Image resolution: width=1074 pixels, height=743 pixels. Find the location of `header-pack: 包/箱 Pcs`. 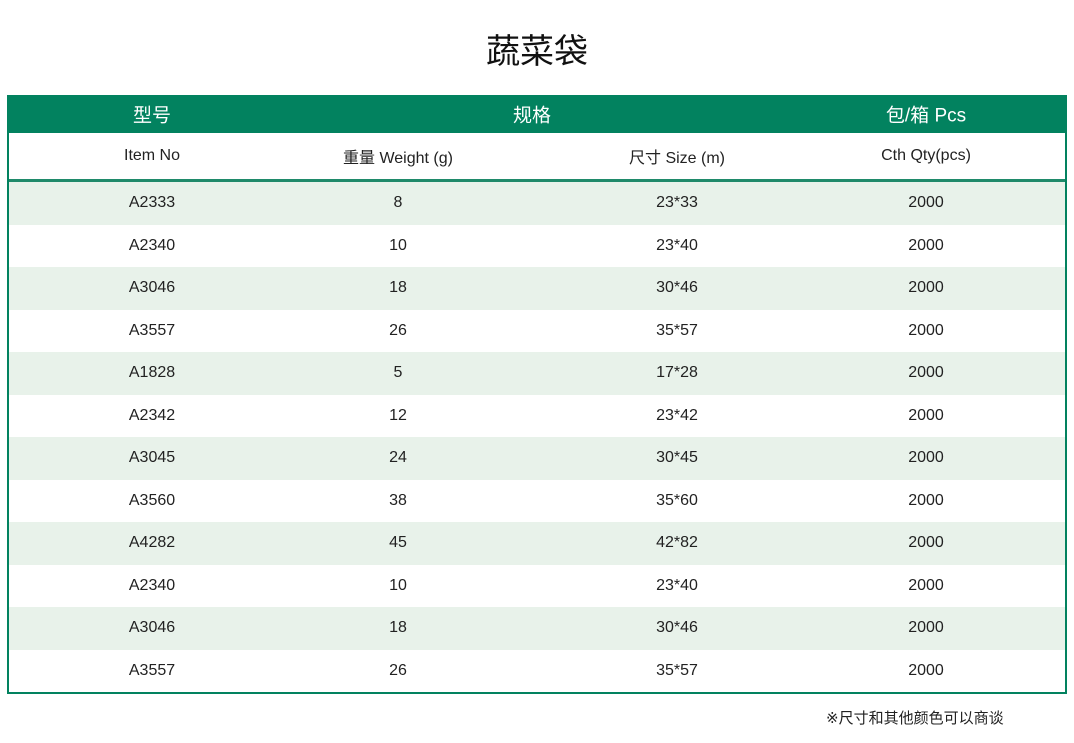

header-pack: 包/箱 Pcs is located at coordinates (926, 116).